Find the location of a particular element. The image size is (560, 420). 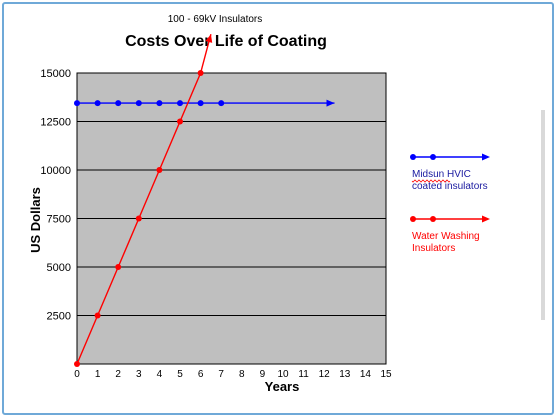

chart-title: Costs Over Life of Coating is located at coordinates (226, 41).